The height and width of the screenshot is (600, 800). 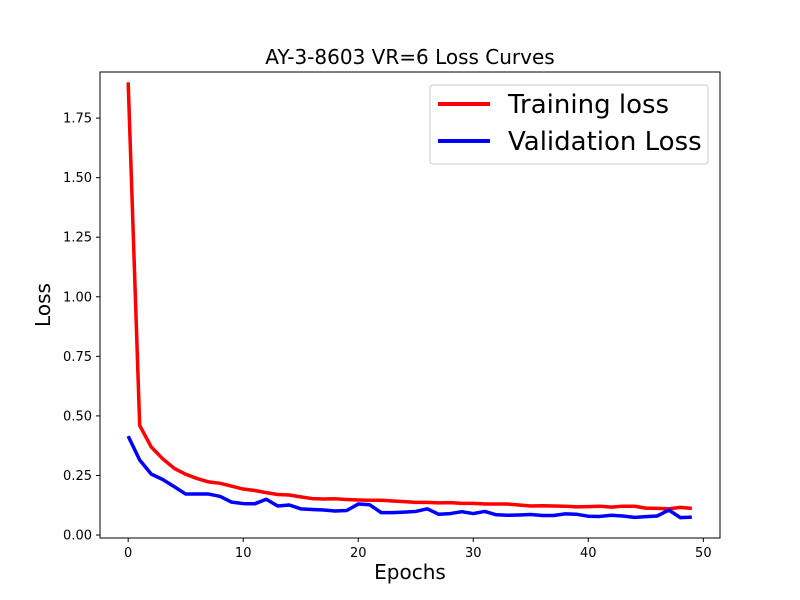 I want to click on y-tick-label: 0.50, so click(x=77, y=416).